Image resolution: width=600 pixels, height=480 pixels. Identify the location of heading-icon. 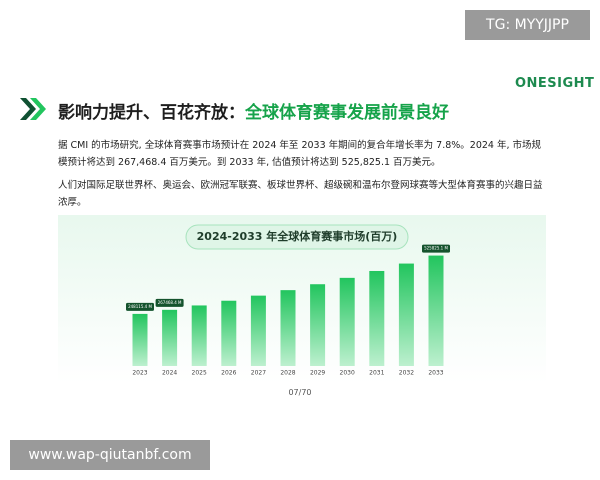
(33, 109).